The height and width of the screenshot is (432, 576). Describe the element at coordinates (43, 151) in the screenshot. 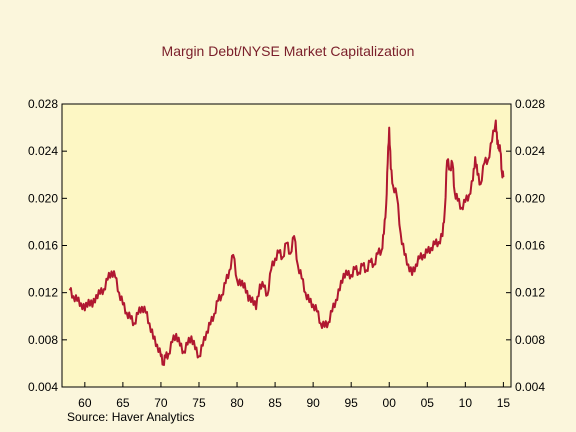

I see `y-tick-label-left: 0.024` at that location.